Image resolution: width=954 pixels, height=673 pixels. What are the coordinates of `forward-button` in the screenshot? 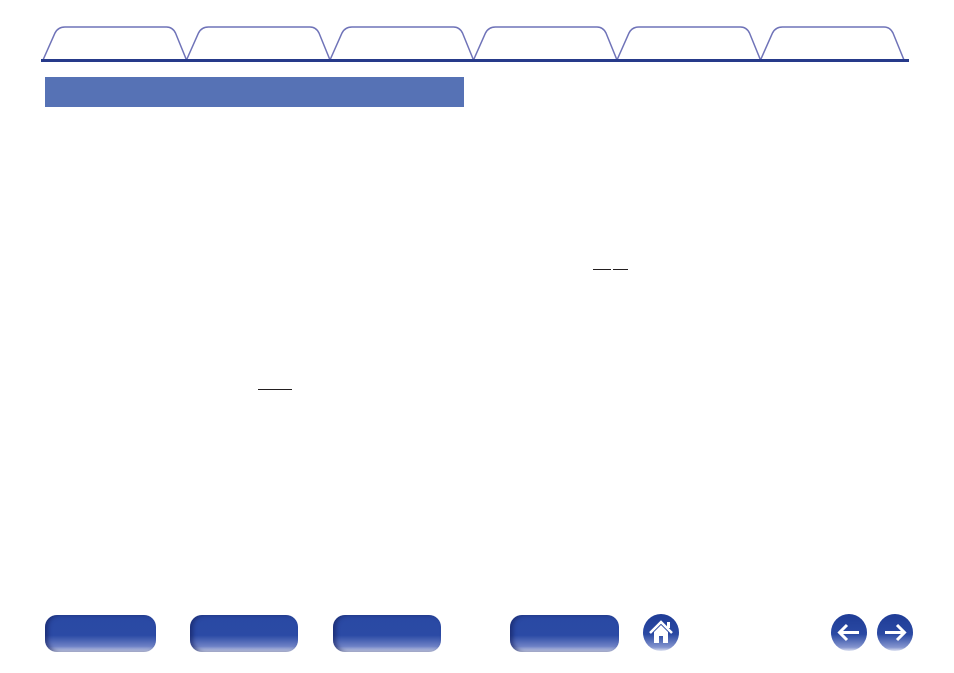 It's located at (895, 632).